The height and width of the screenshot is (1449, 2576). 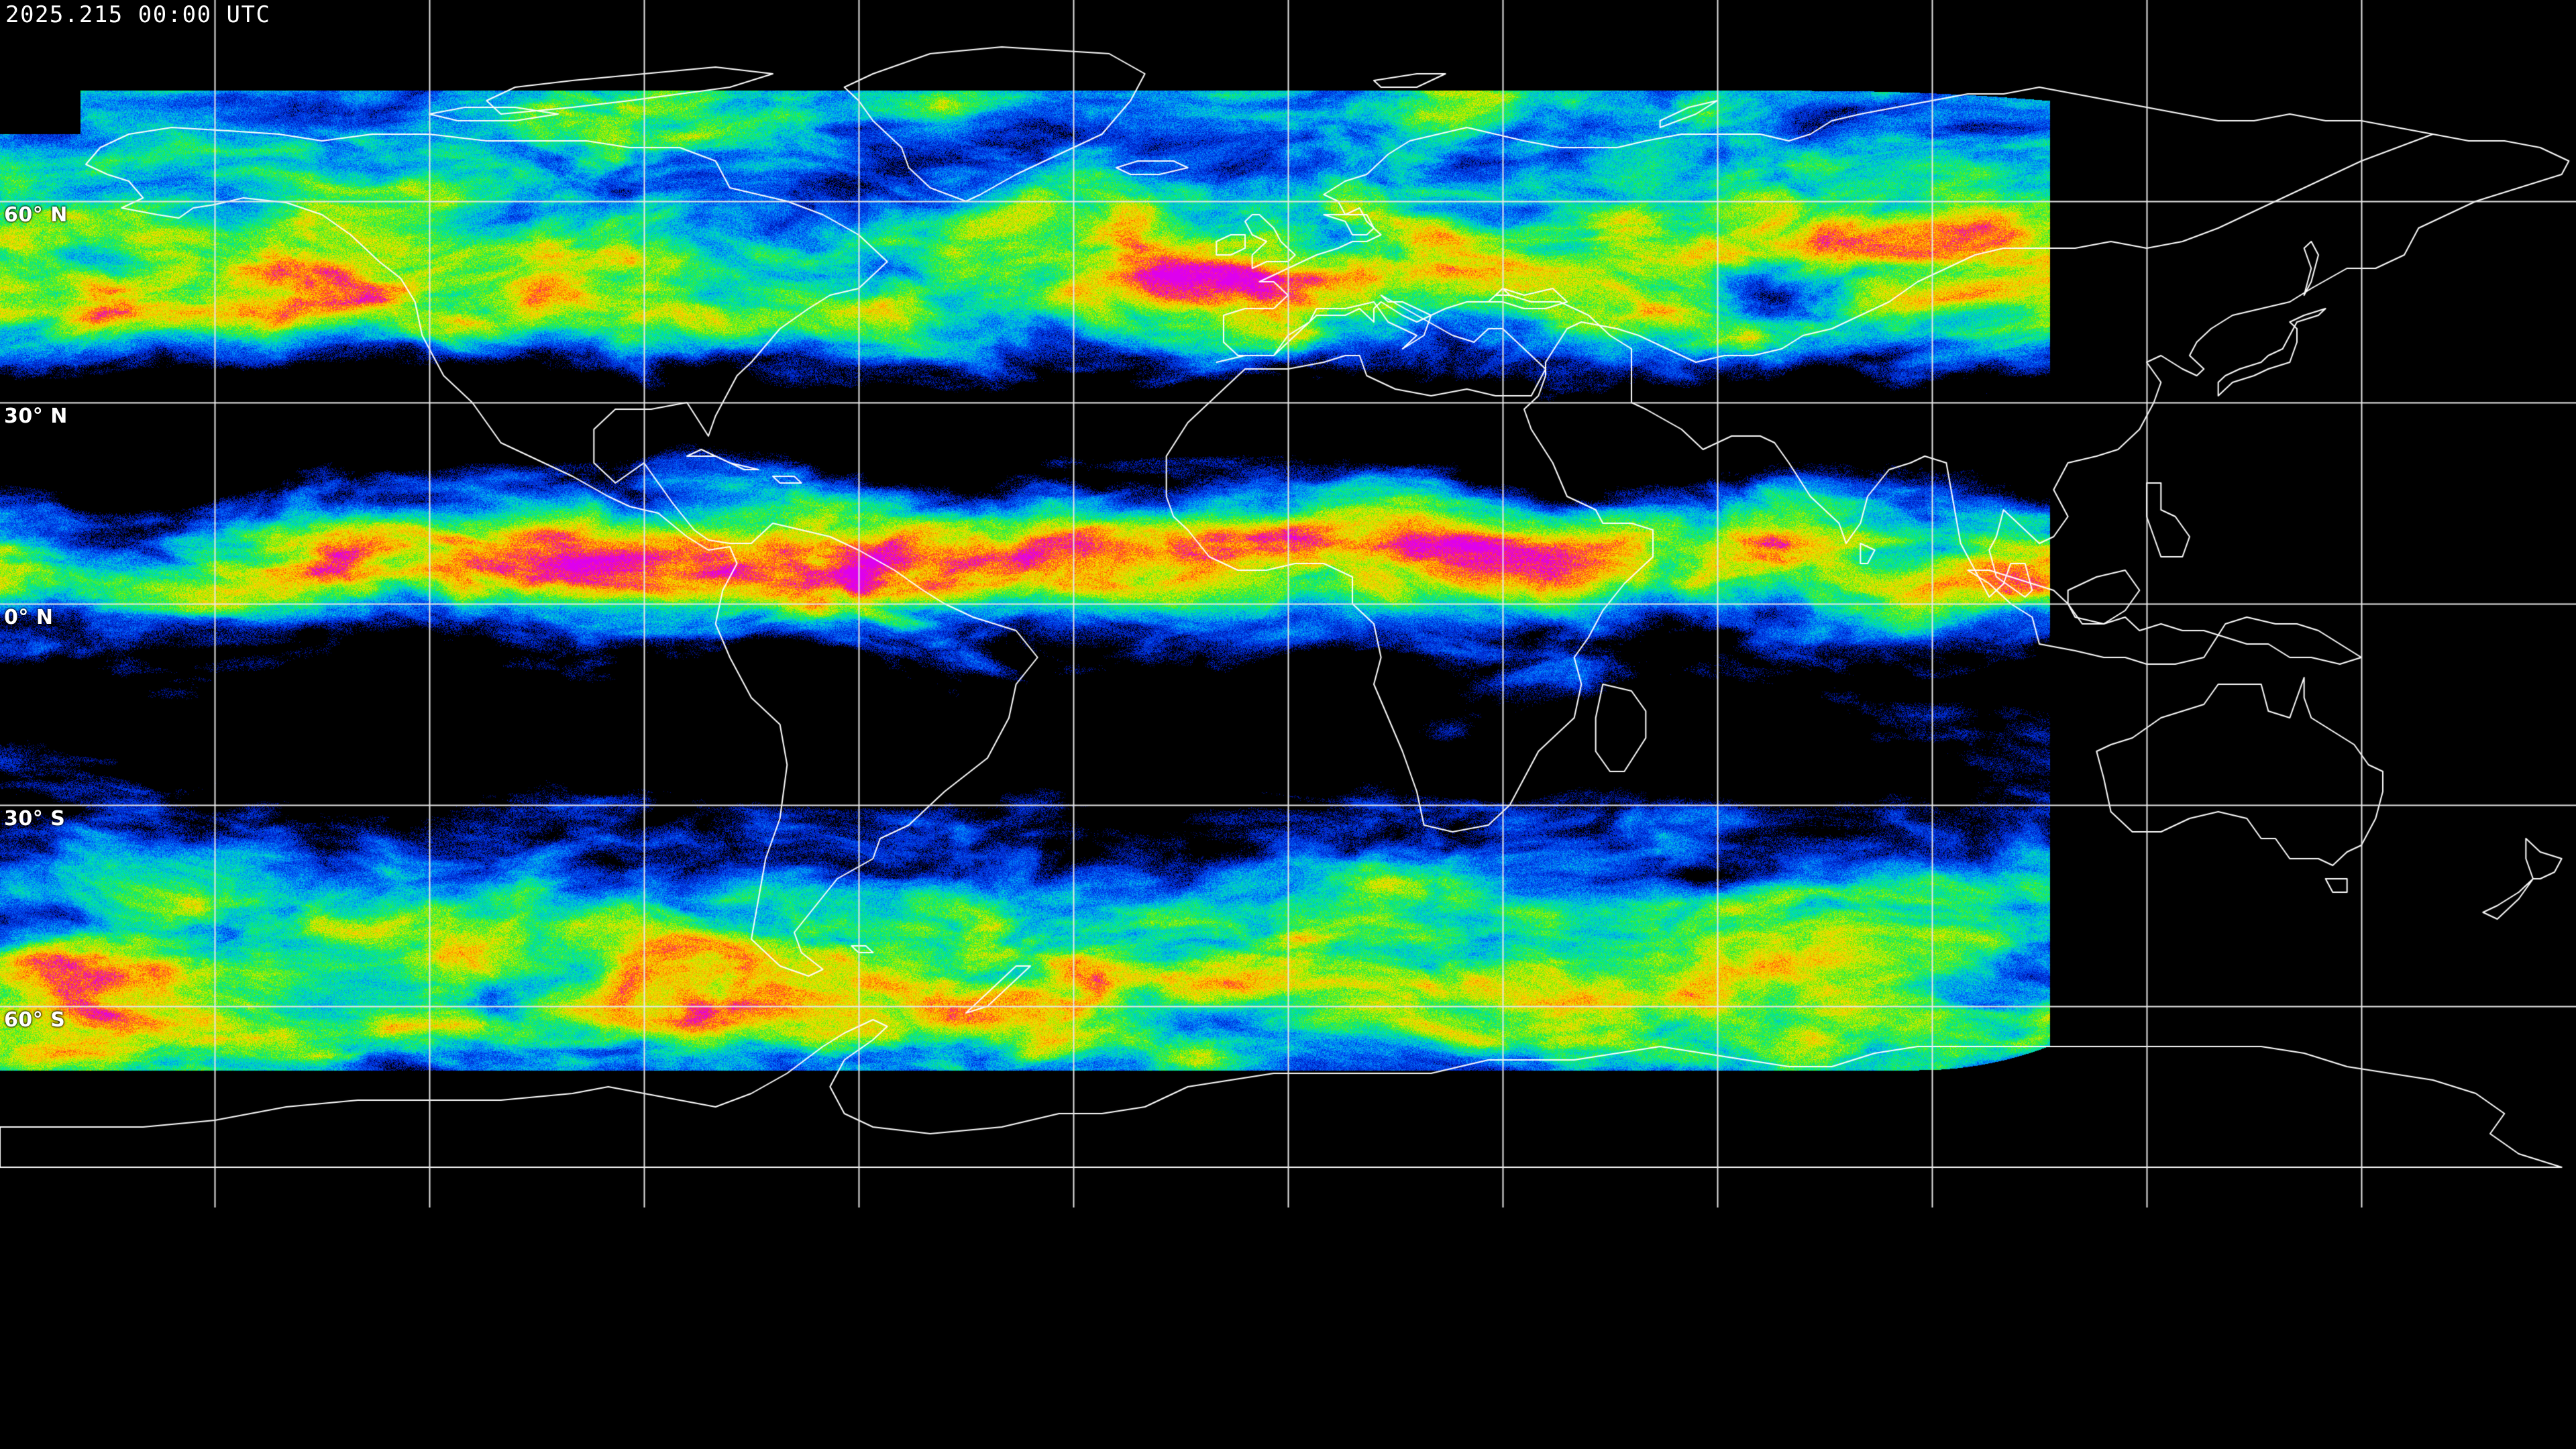 I want to click on lat-label-60s: 60° S, so click(x=35, y=1020).